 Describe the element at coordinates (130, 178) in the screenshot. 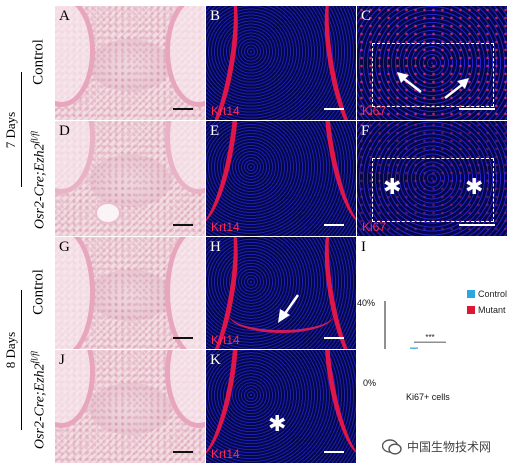

I see `panel-d-he-image: D` at that location.